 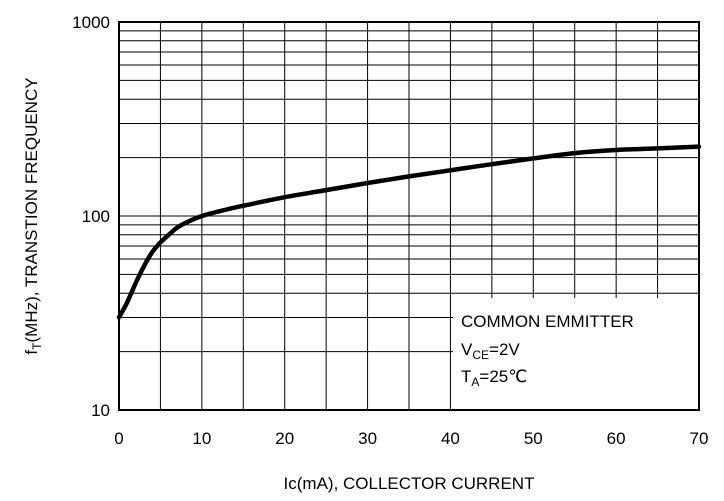 I want to click on x-tick-label: 30, so click(x=367, y=438).